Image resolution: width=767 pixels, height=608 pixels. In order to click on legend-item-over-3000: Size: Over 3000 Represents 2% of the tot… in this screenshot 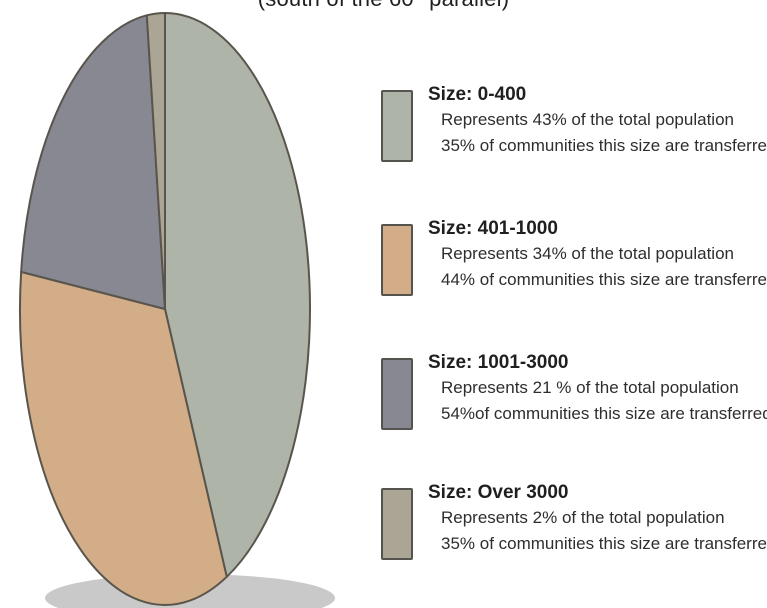, I will do `click(574, 525)`.